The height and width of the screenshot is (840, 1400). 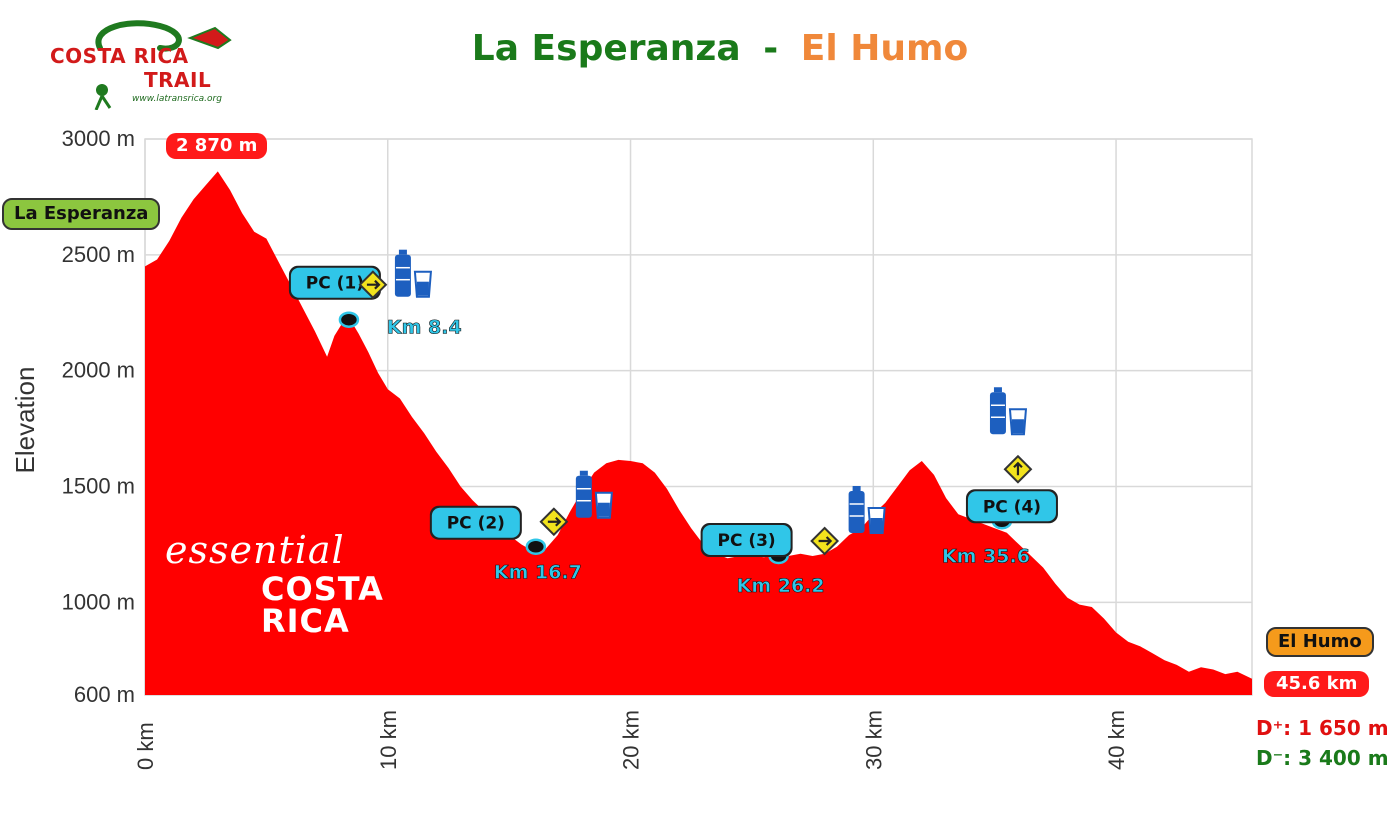 I want to click on checkpoint-label: PC (4), so click(x=1012, y=507).